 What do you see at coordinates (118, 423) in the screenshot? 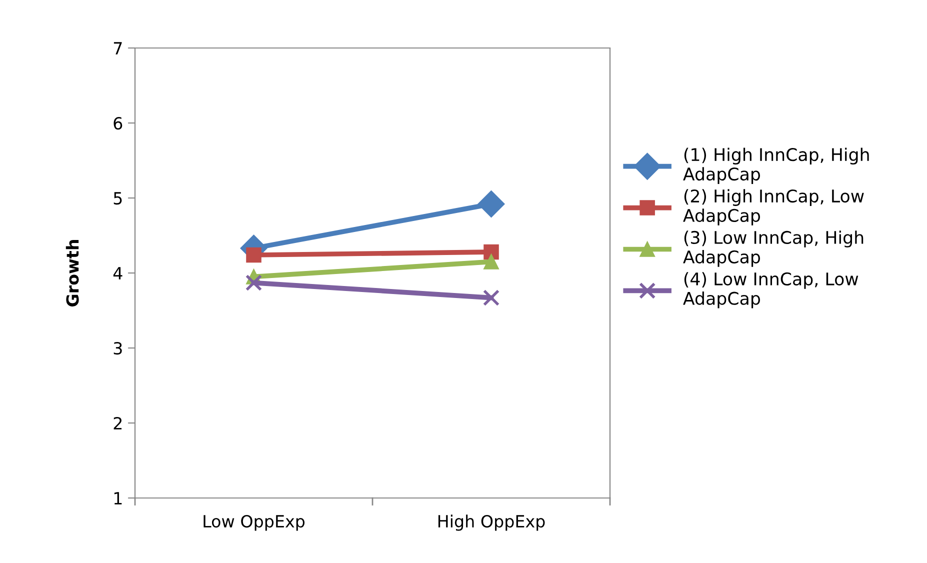
I see `y-tick-label: 2` at bounding box center [118, 423].